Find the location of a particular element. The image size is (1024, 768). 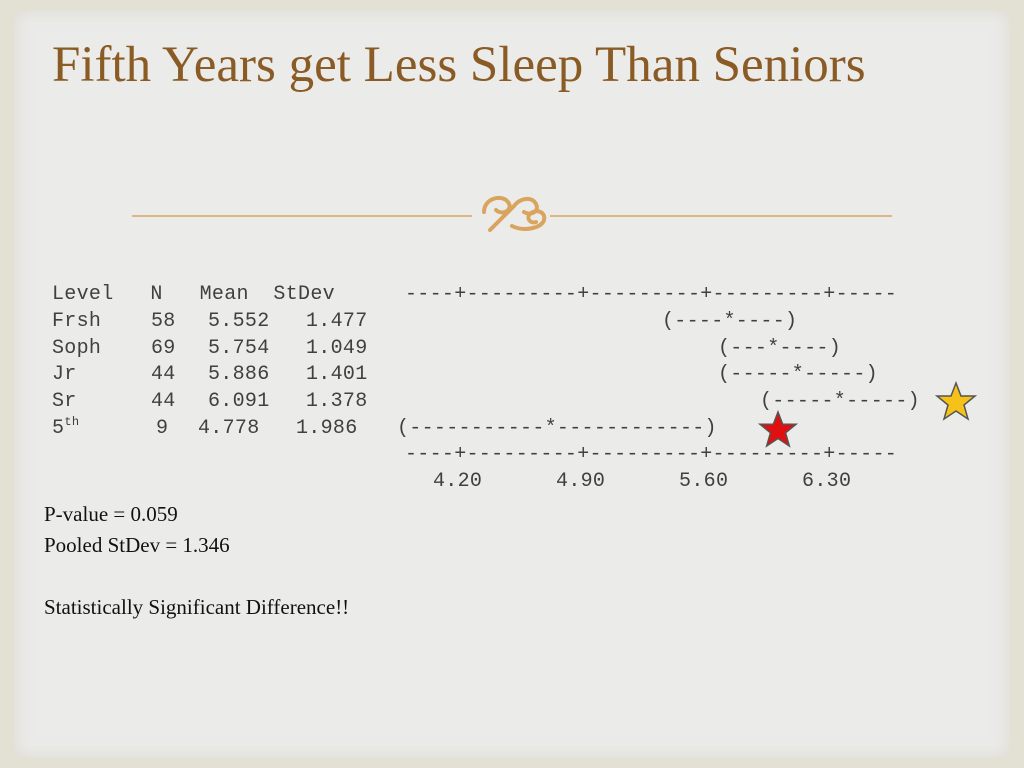

mean-cell: 6.091 is located at coordinates (239, 401).